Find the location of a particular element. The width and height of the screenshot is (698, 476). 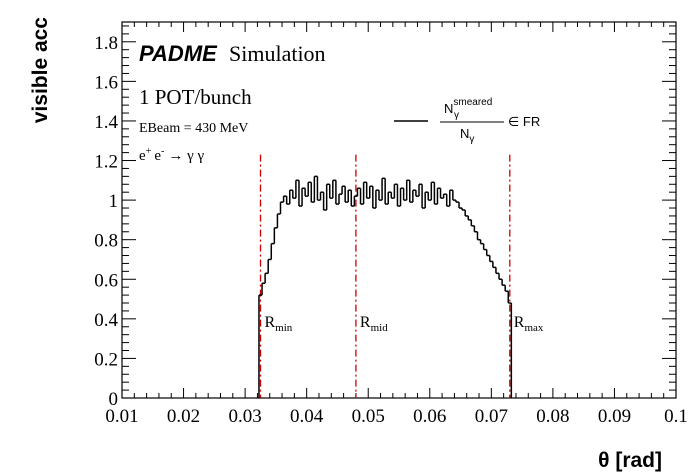

y-tick-label: 0.8 is located at coordinates (106, 241).